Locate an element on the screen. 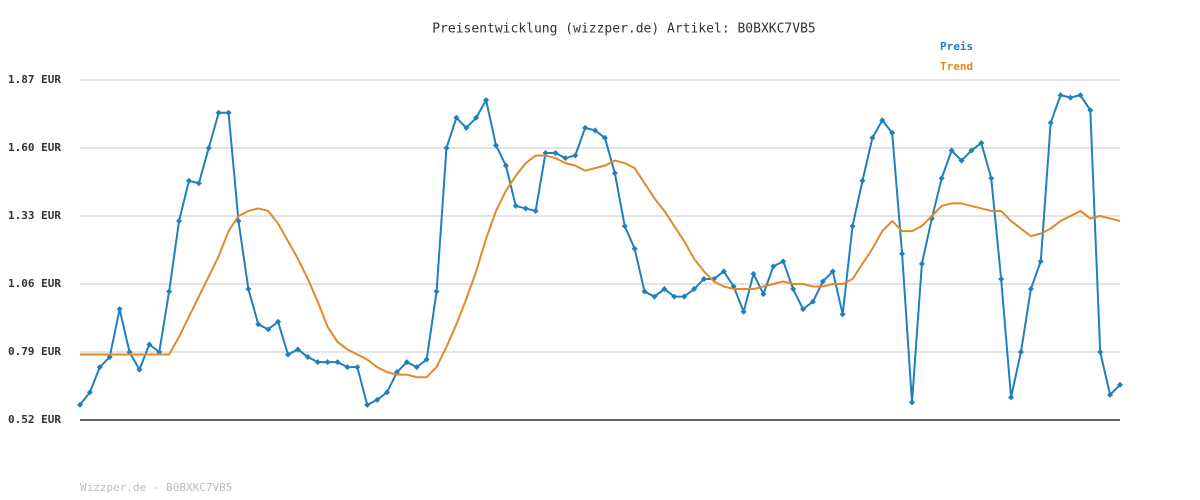 This screenshot has width=1200, height=500. y-tick-label: 1.60 EUR is located at coordinates (34, 147).